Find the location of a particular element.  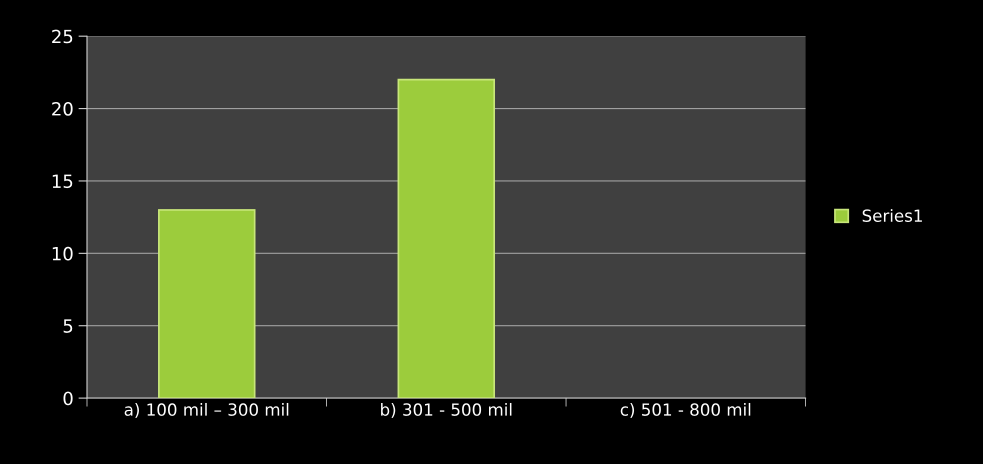

legend-label: Series1 is located at coordinates (892, 215).